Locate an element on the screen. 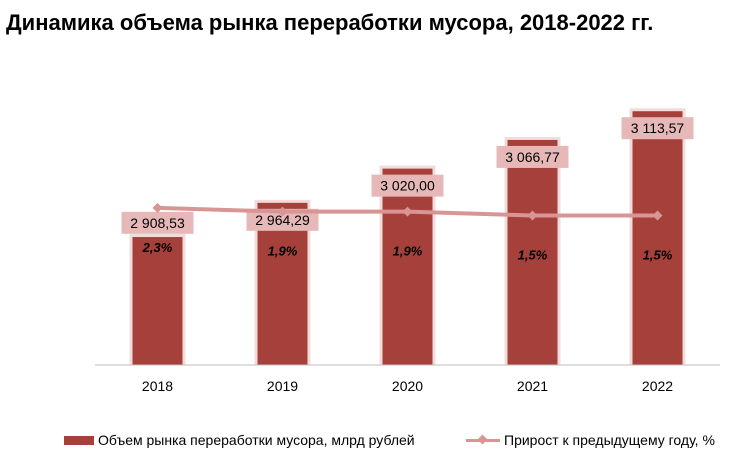 The image size is (748, 463). bar-value-label: 3 020,00 is located at coordinates (407, 186).